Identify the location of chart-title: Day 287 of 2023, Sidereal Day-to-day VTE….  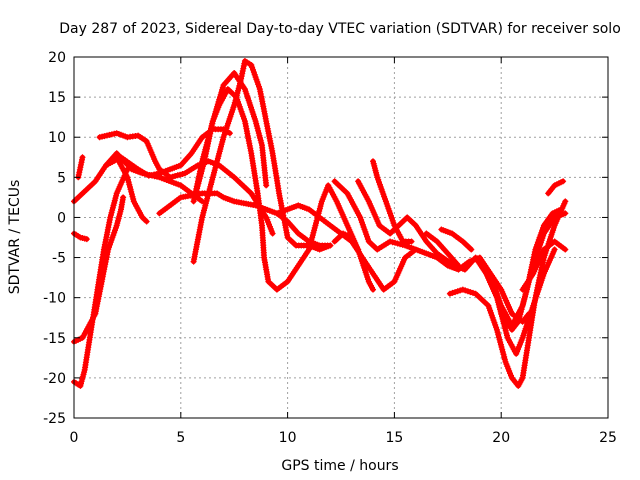
(340, 29).